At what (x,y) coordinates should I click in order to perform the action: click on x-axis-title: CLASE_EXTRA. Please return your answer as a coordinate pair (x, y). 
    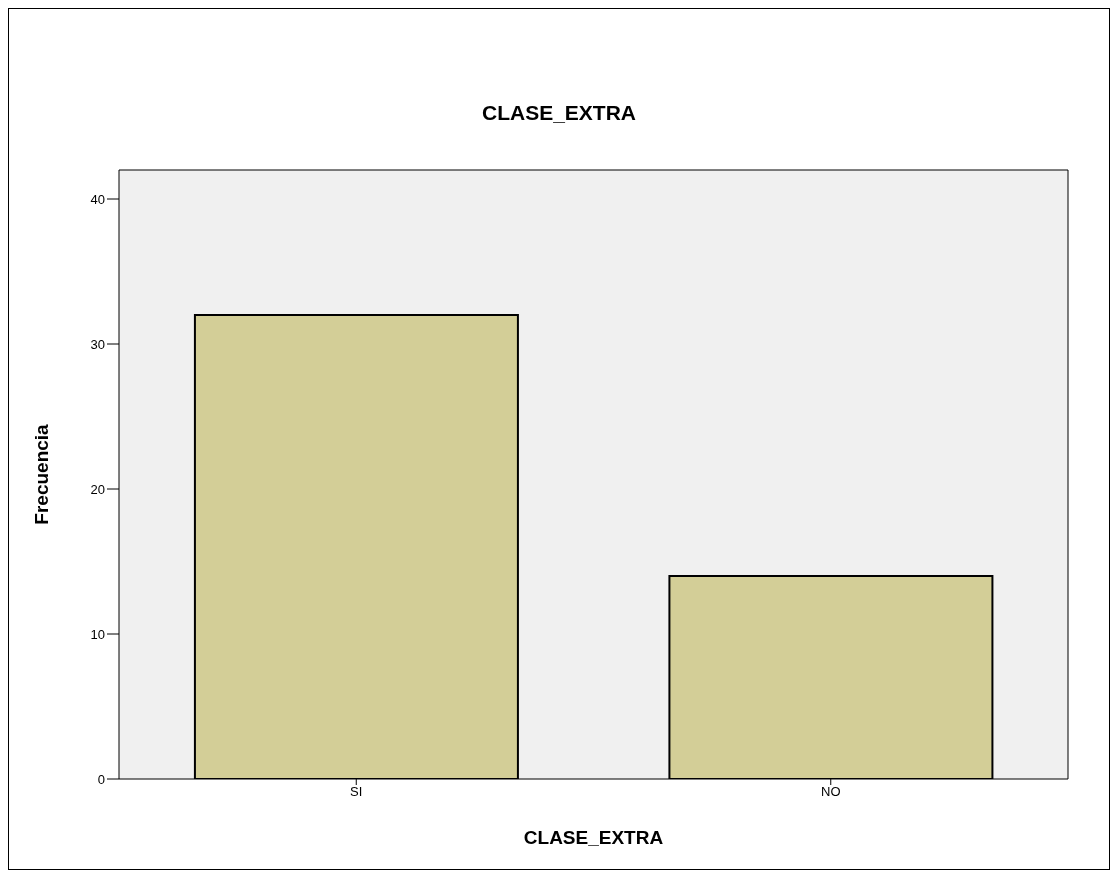
    Looking at the image, I should click on (593, 837).